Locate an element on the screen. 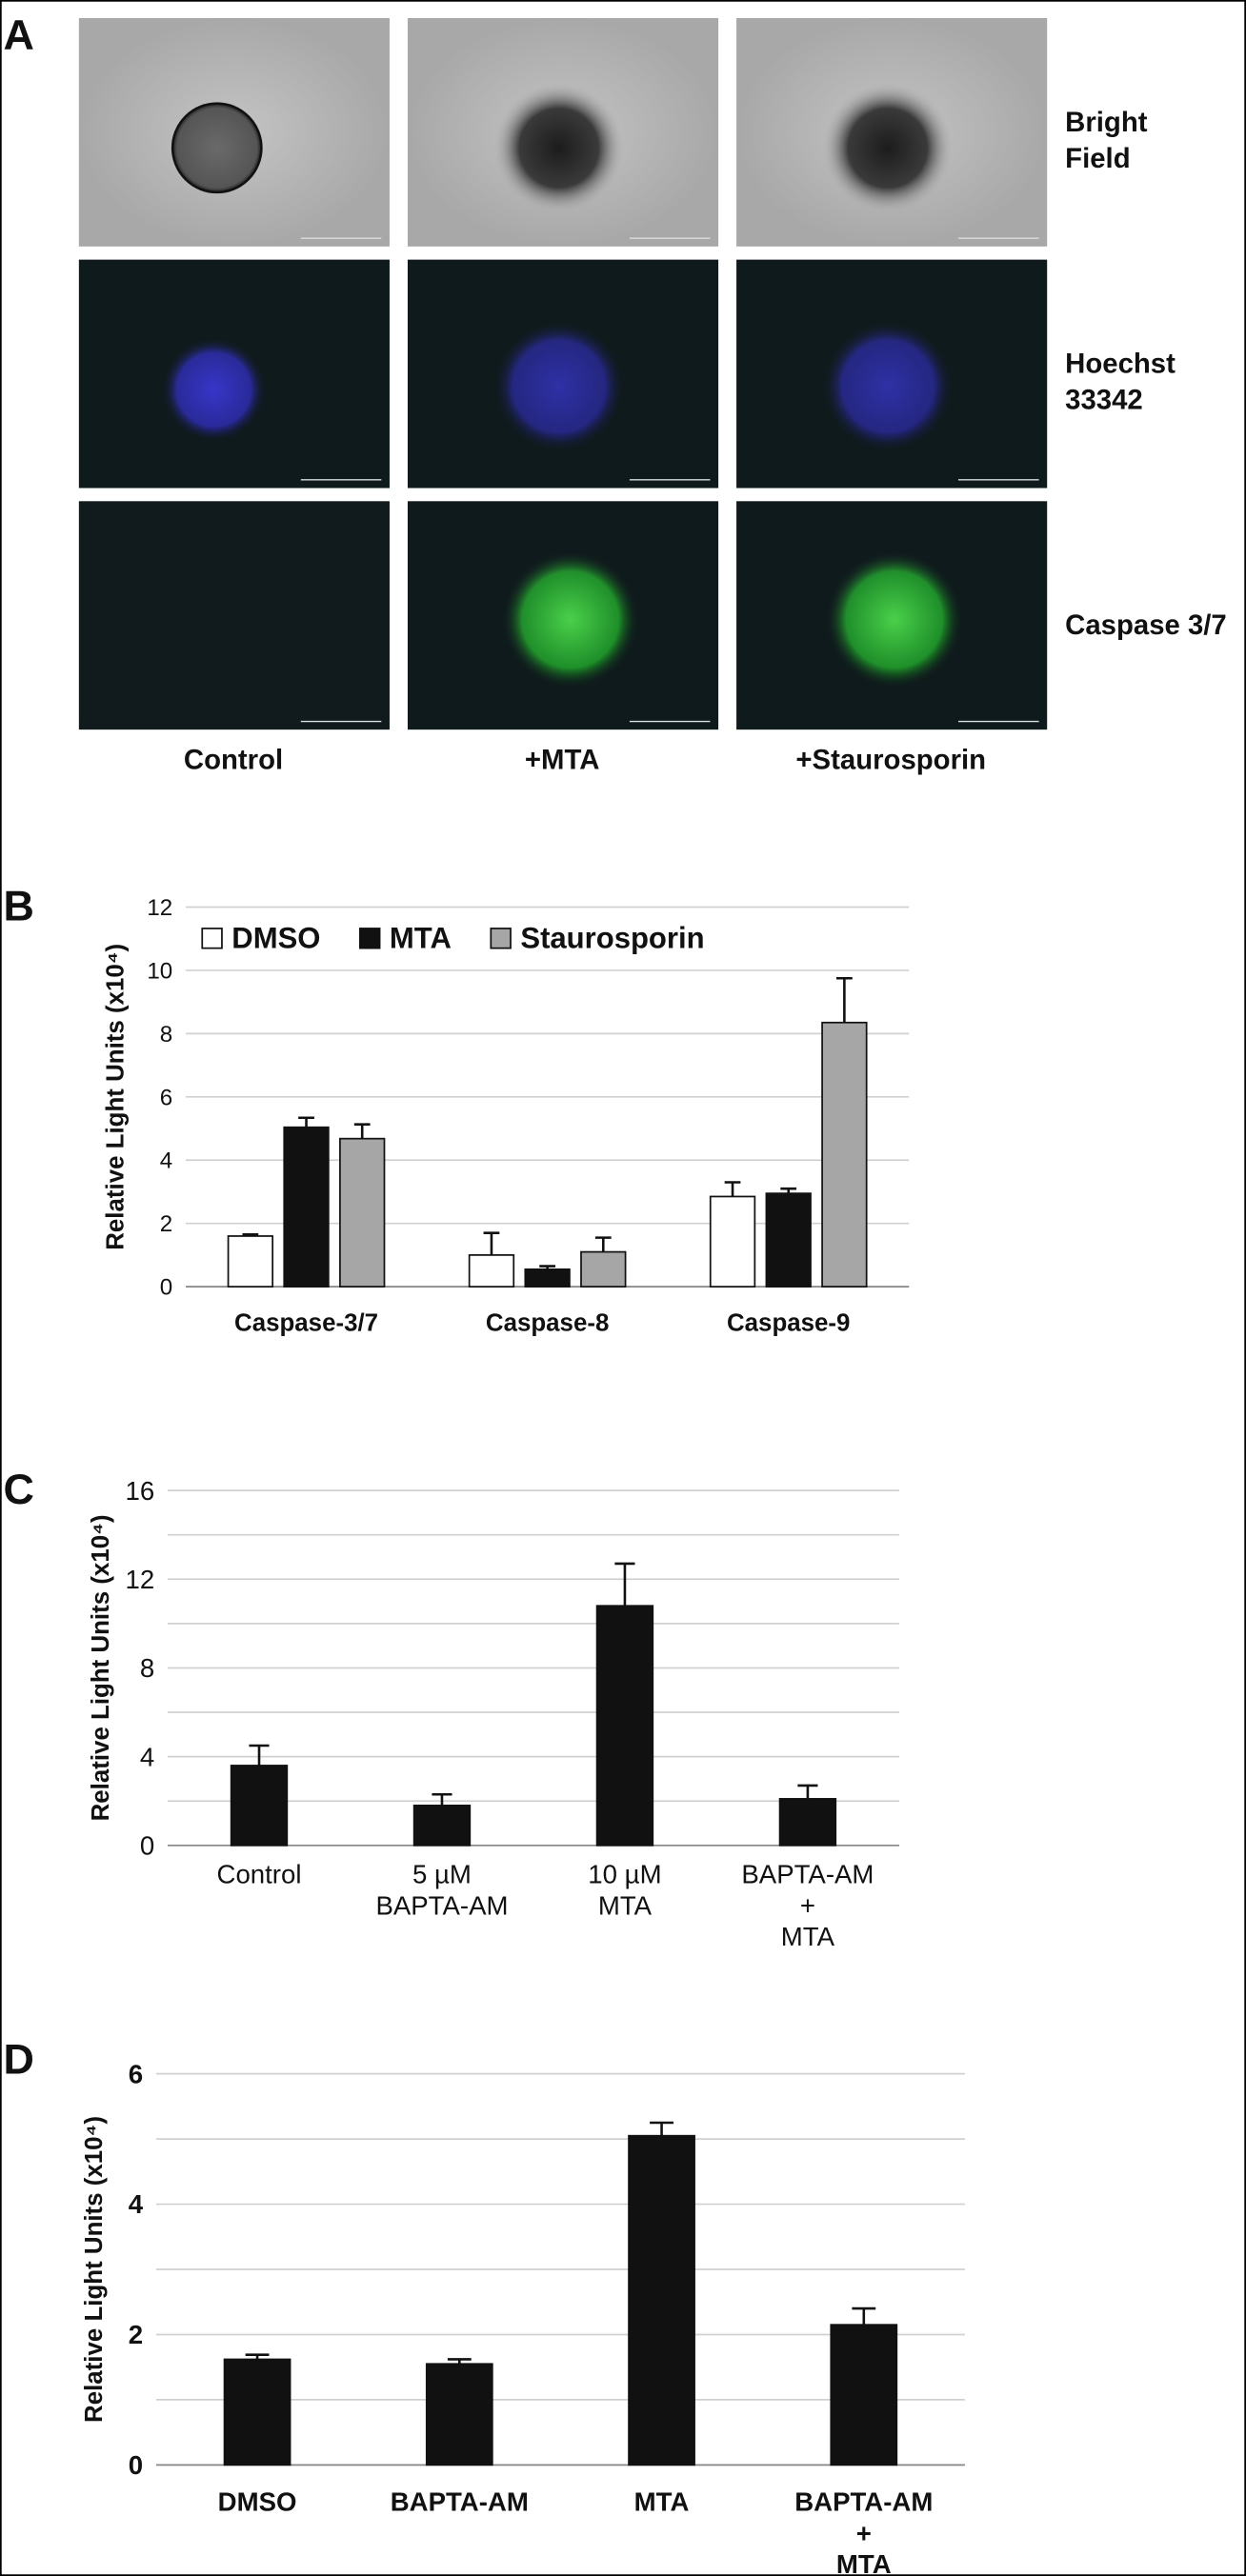 Image resolution: width=1246 pixels, height=2576 pixels. column-label: Control is located at coordinates (233, 760).